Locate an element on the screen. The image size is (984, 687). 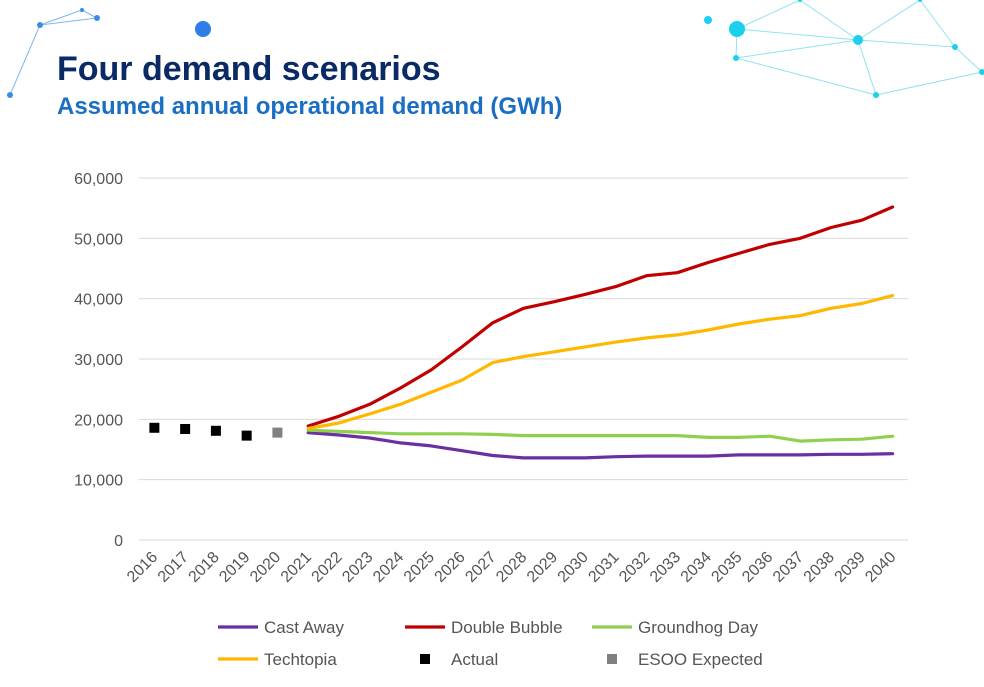
x-tick-label: 2036 is located at coordinates (757, 567).